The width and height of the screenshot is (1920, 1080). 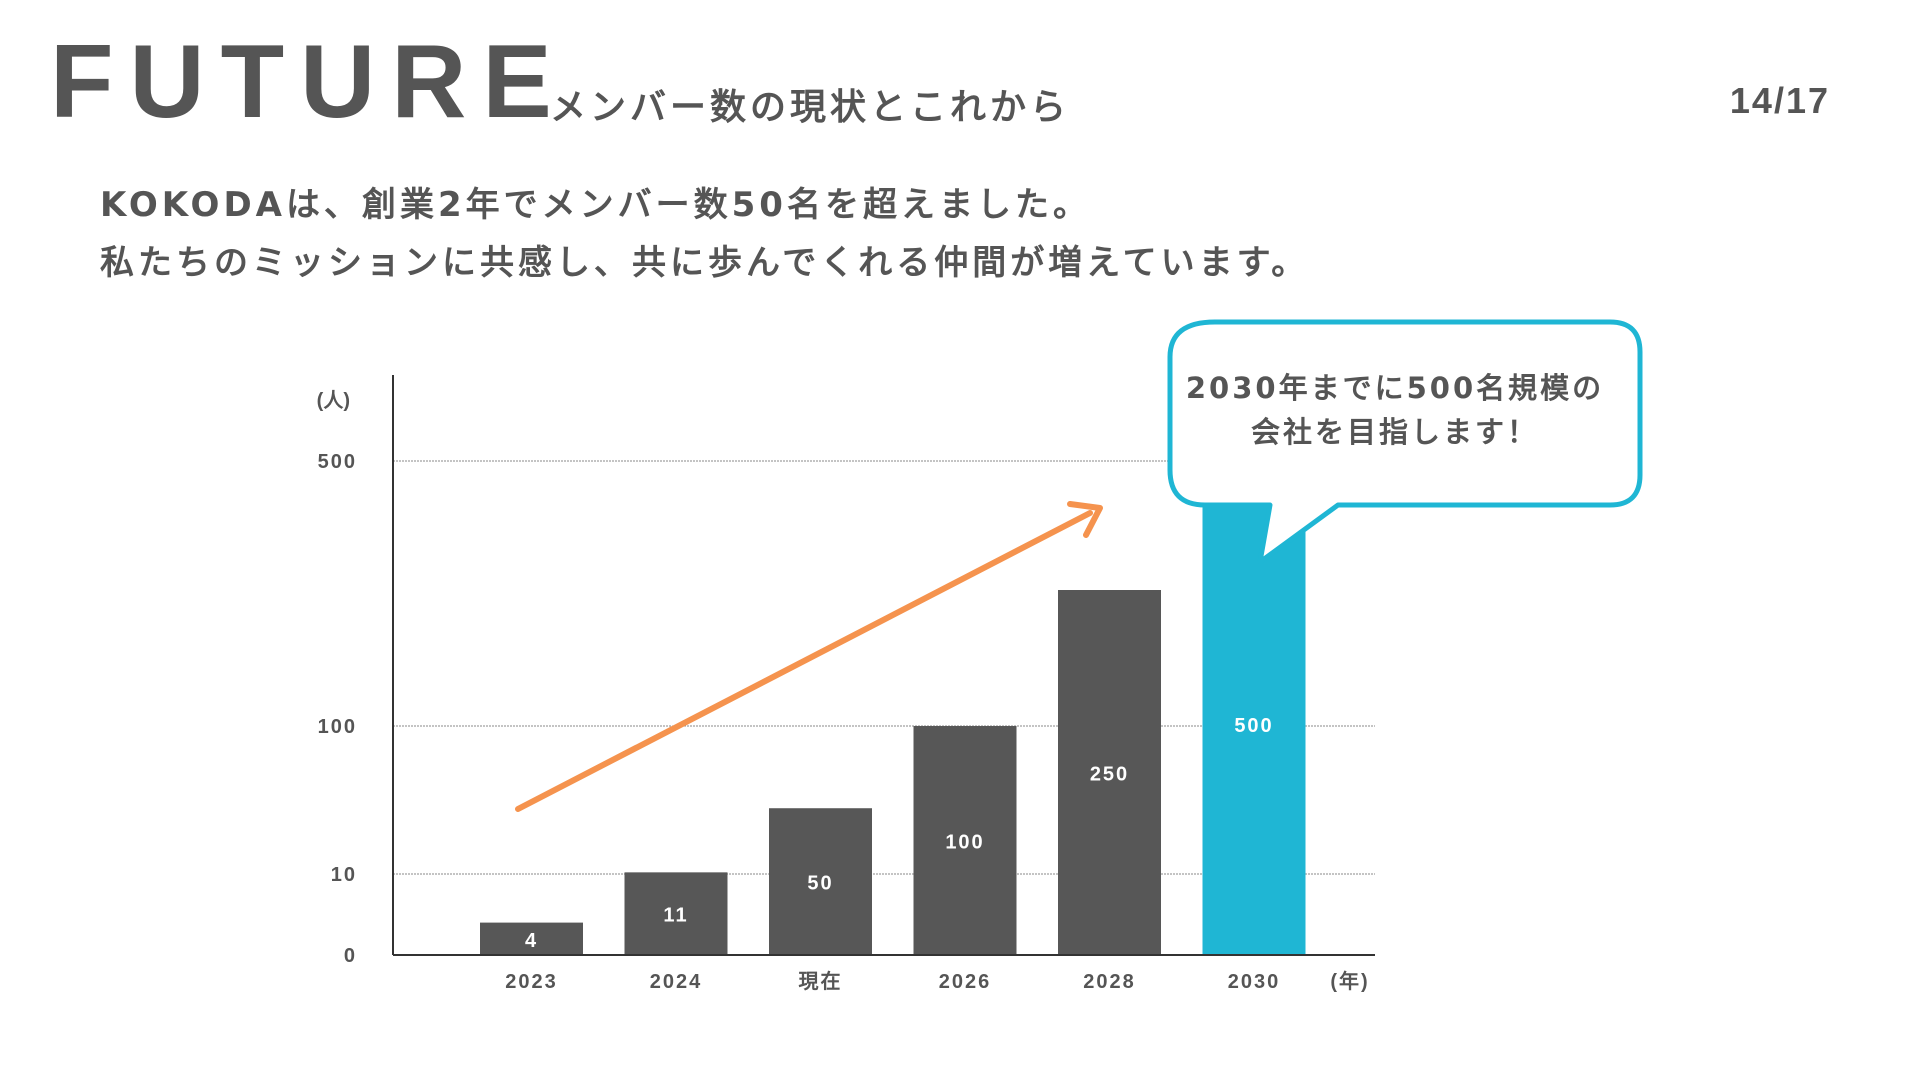 I want to click on bar-value-label: 500, so click(x=1253, y=726).